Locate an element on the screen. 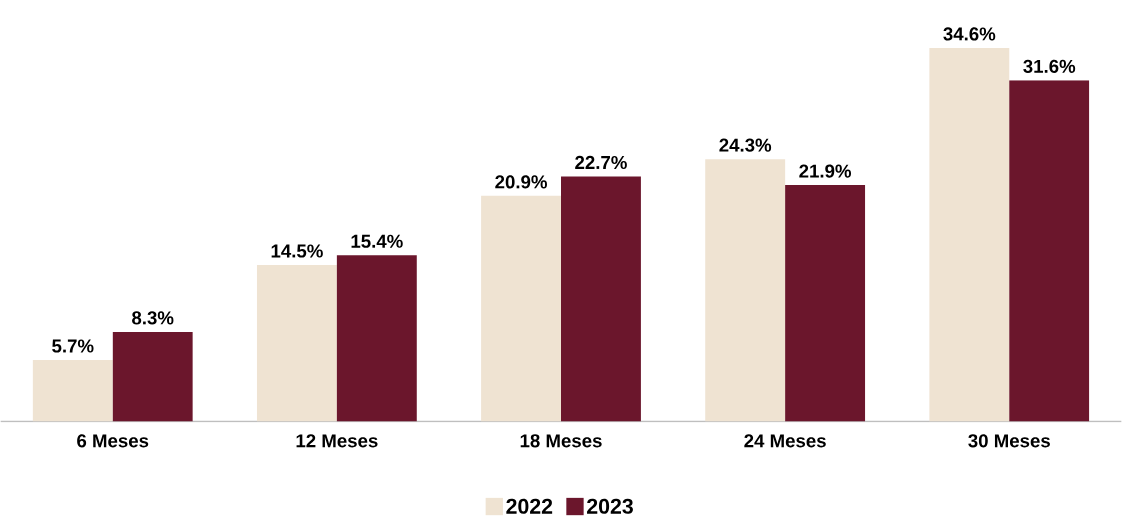 This screenshot has height=521, width=1122. data-label: 24.3% is located at coordinates (745, 145).